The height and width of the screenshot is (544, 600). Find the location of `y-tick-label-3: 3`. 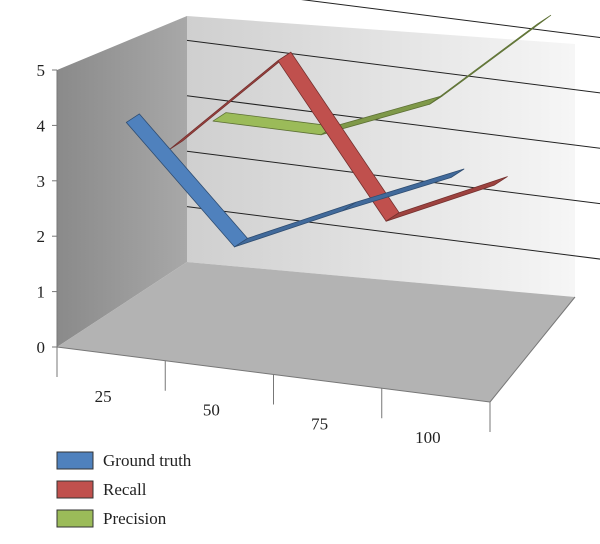

y-tick-label-3: 3 is located at coordinates (41, 181).